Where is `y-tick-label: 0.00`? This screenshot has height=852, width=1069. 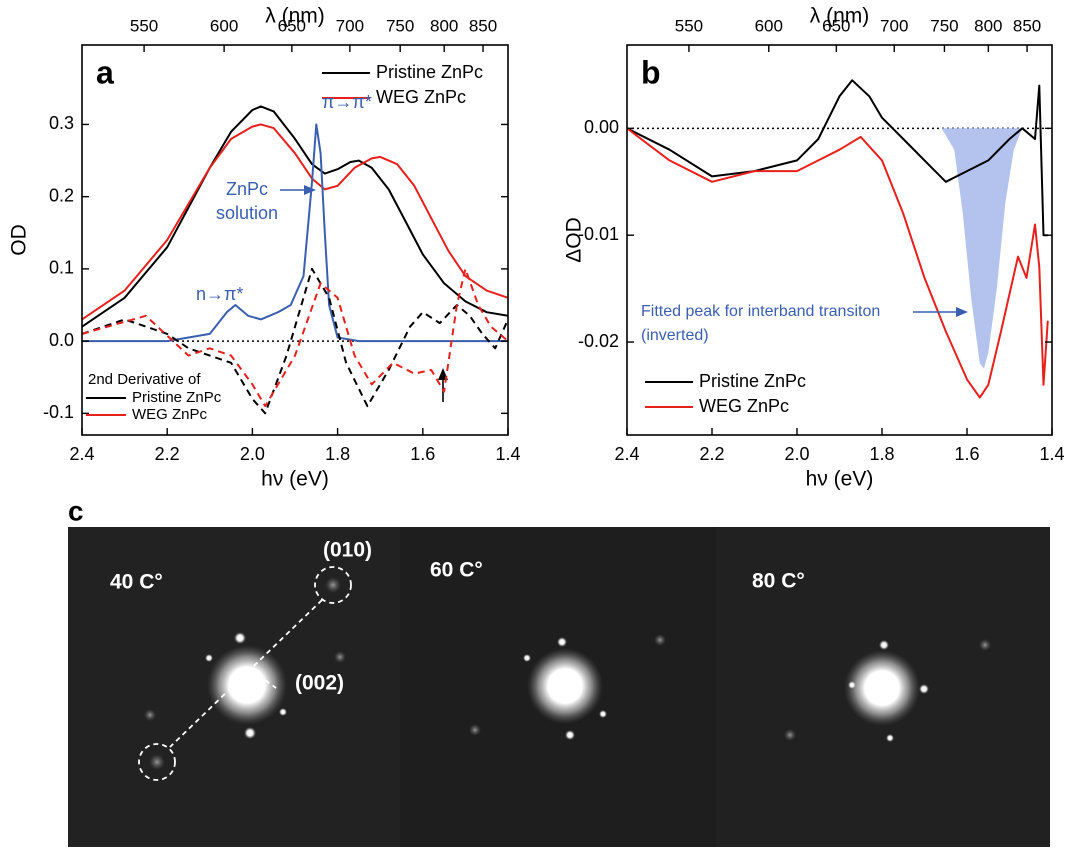 y-tick-label: 0.00 is located at coordinates (601, 127).